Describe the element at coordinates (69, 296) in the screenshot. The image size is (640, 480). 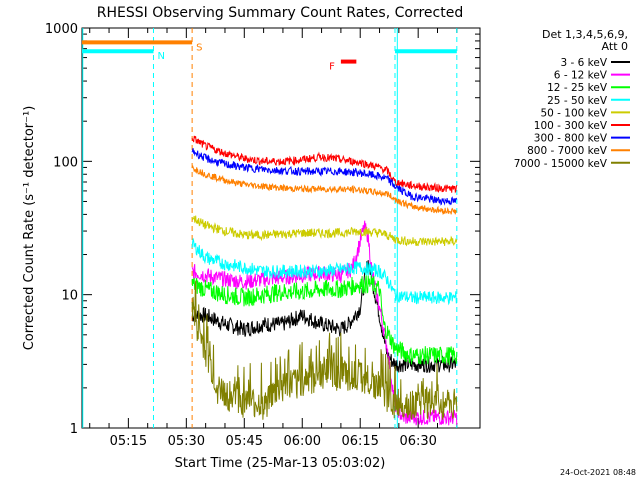
I see `y-tick-label: 10` at that location.